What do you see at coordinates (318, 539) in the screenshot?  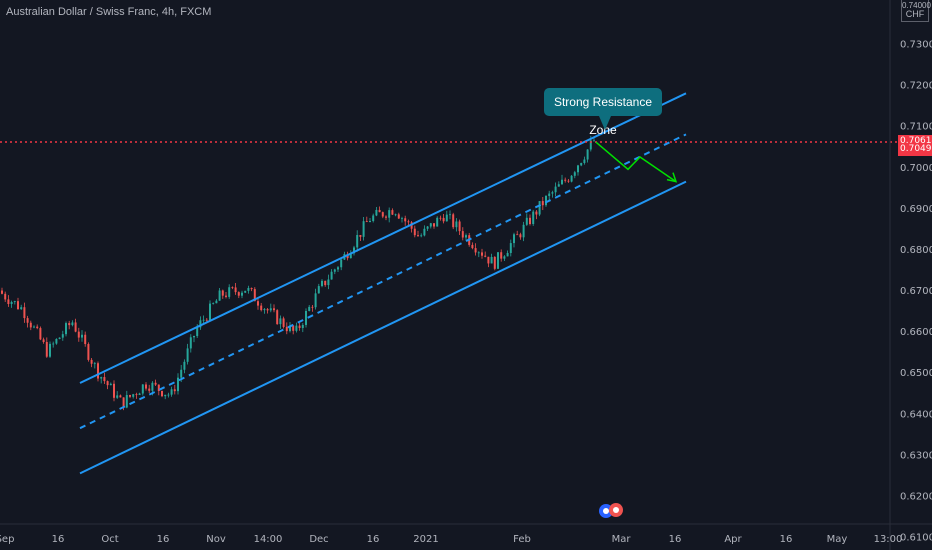 I see `x-tick-label: Dec` at bounding box center [318, 539].